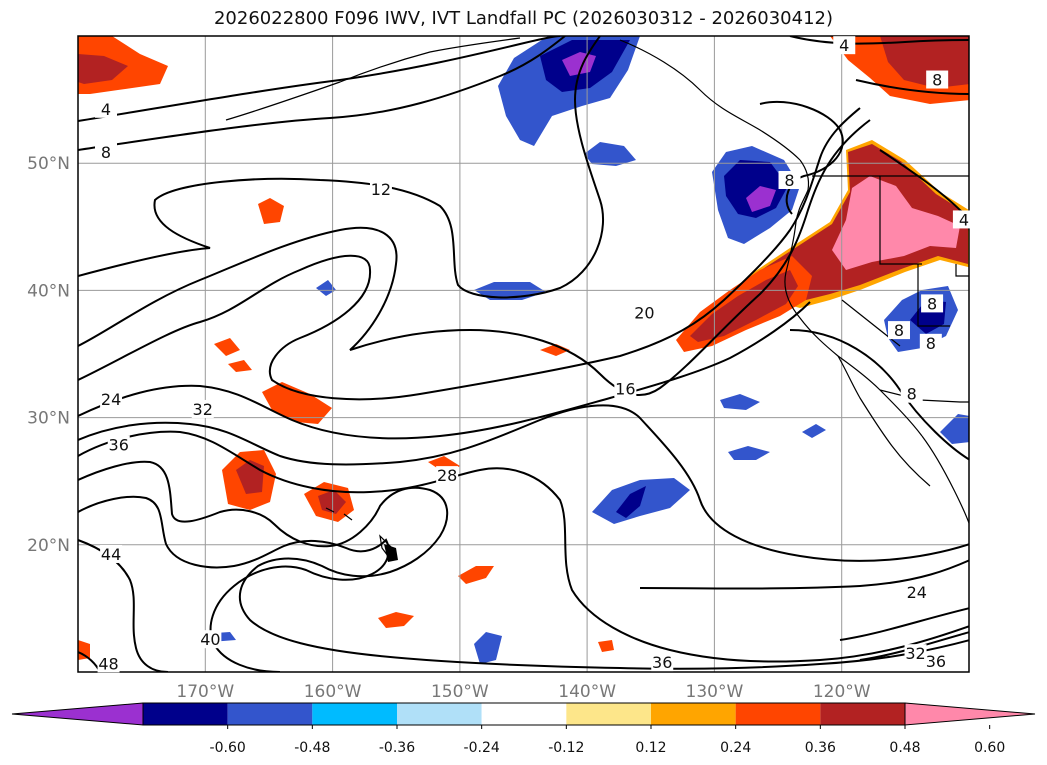 Image resolution: width=1047 pixels, height=765 pixels. Describe the element at coordinates (460, 692) in the screenshot. I see `x-tick-label: 150°W` at that location.